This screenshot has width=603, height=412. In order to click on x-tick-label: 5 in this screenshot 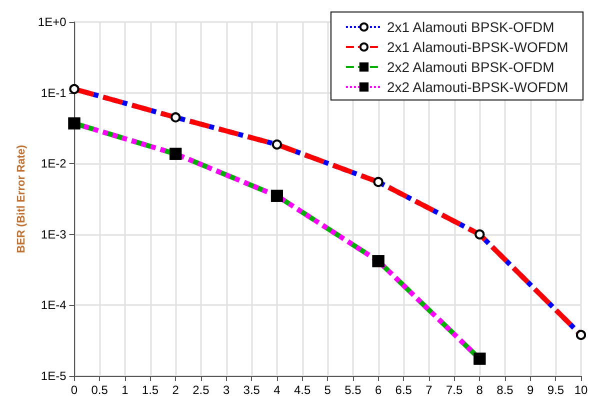, I will do `click(328, 390)`.